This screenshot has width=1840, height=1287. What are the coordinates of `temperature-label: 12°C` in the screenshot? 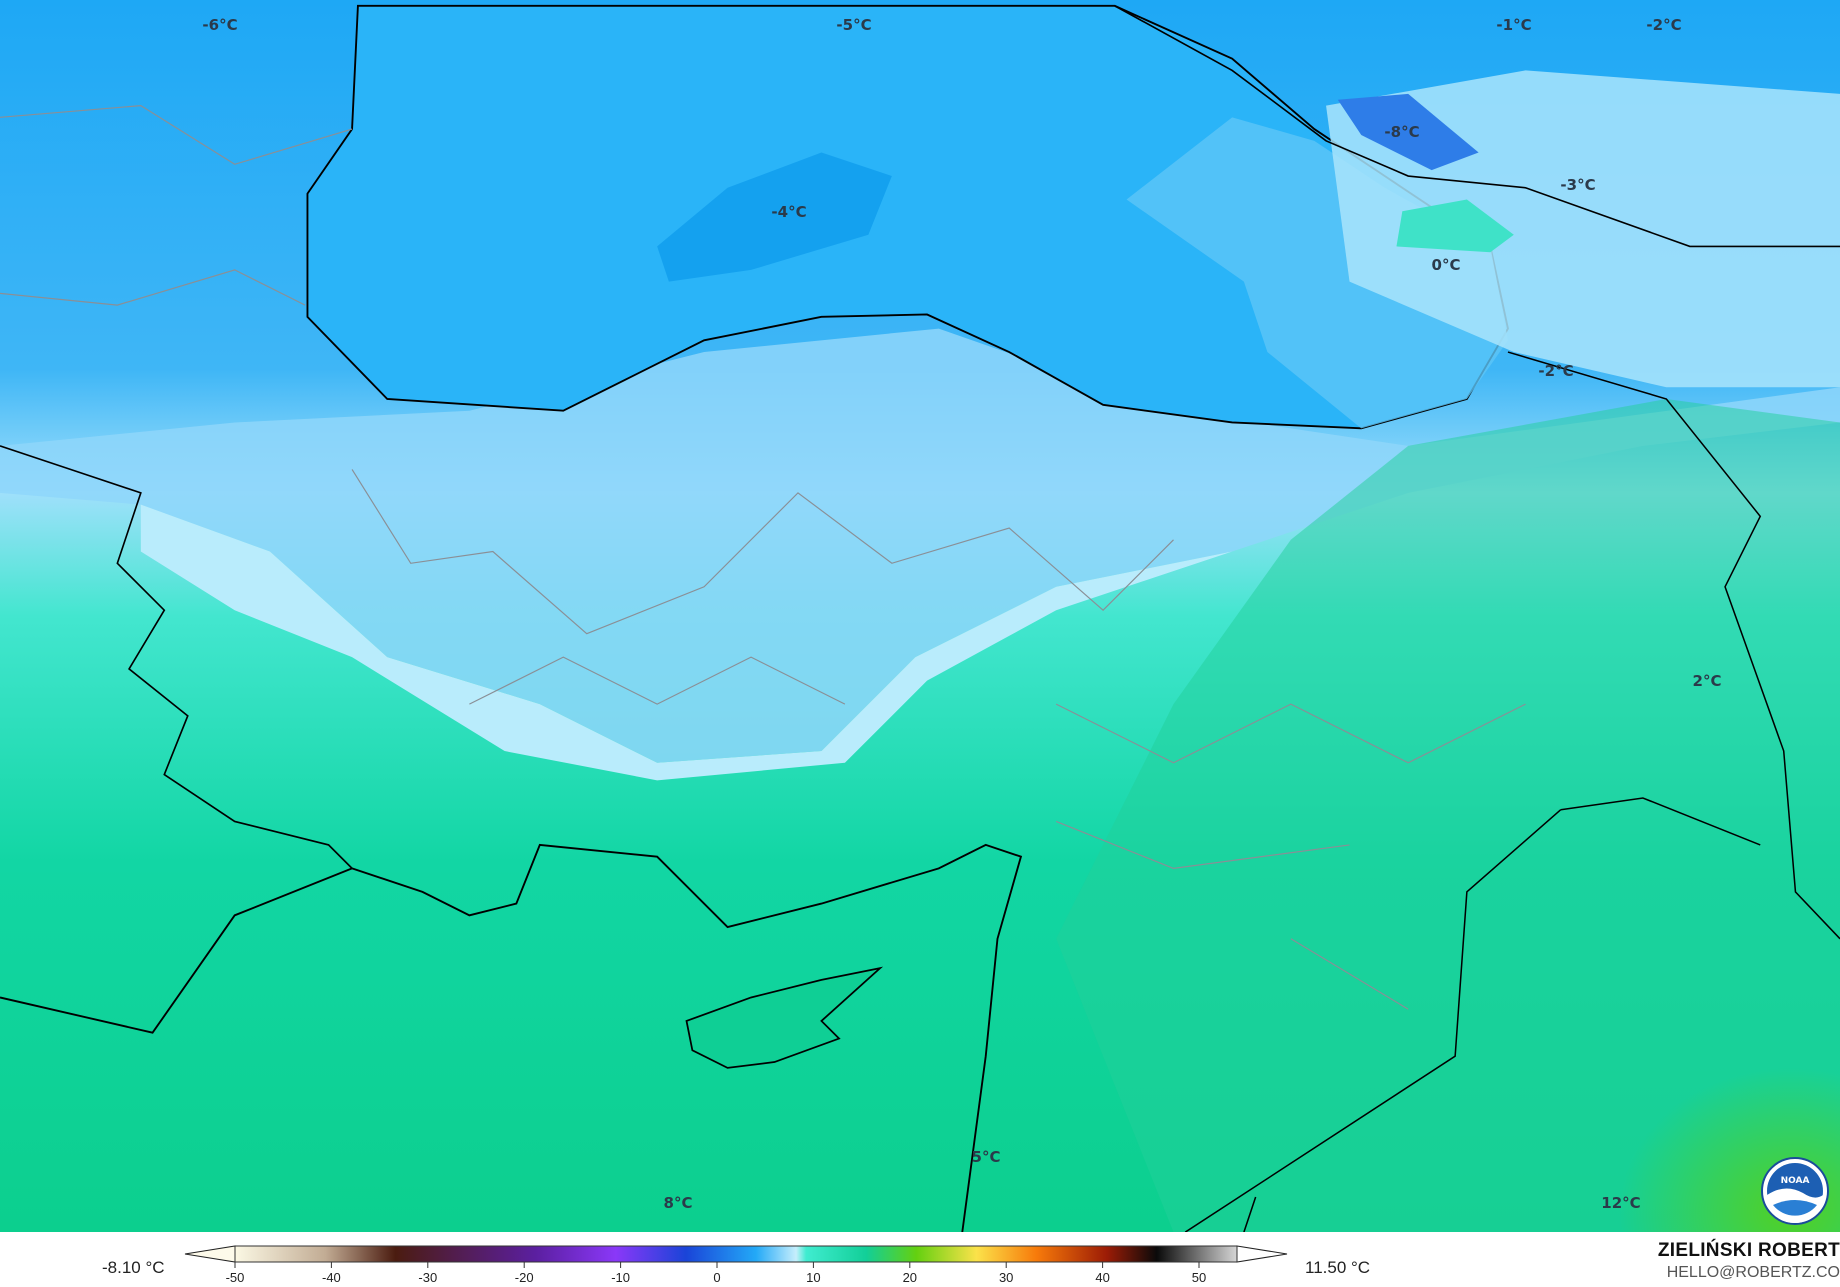 It's located at (1620, 1203).